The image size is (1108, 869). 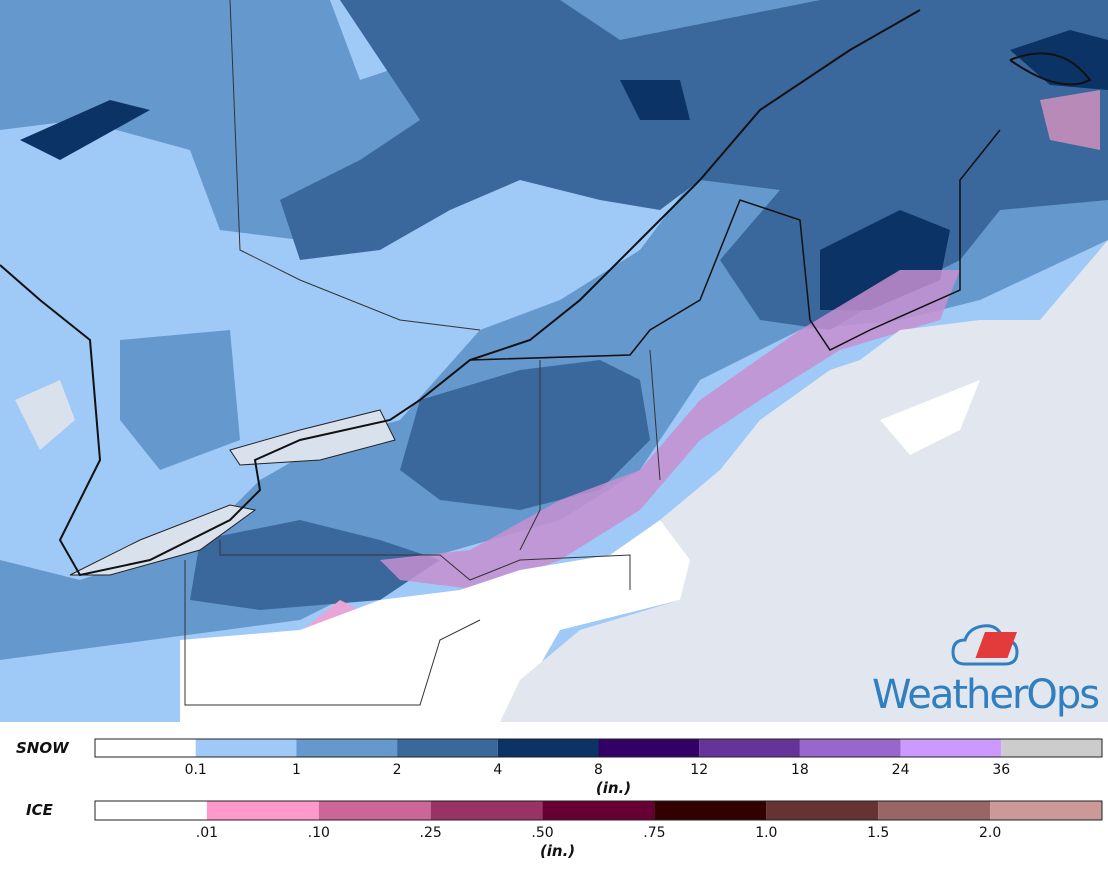 What do you see at coordinates (296, 770) in the screenshot?
I see `legend-tick: 1` at bounding box center [296, 770].